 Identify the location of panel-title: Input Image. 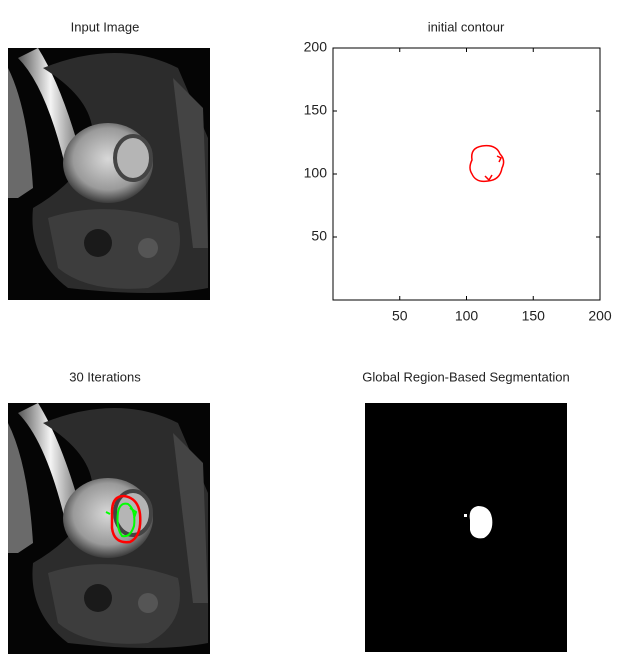
(105, 26).